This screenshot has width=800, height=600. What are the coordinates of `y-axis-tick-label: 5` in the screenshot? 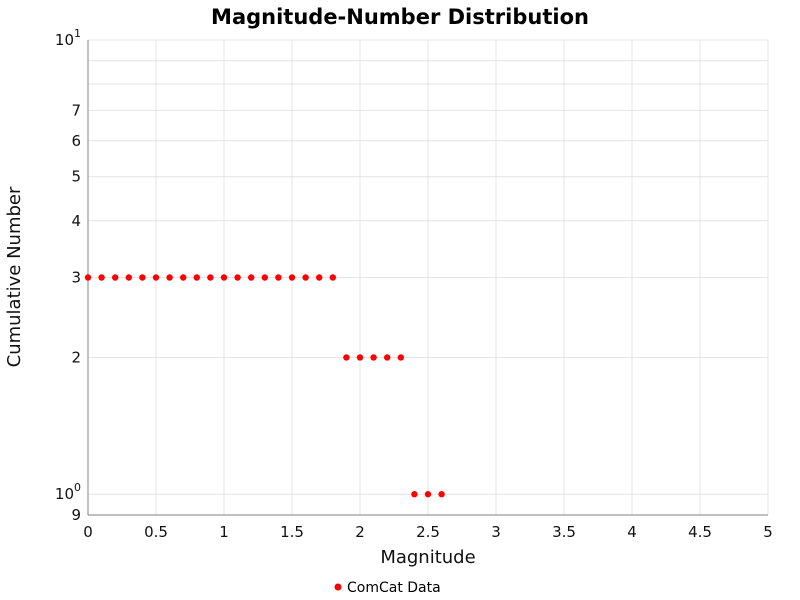 It's located at (76, 177).